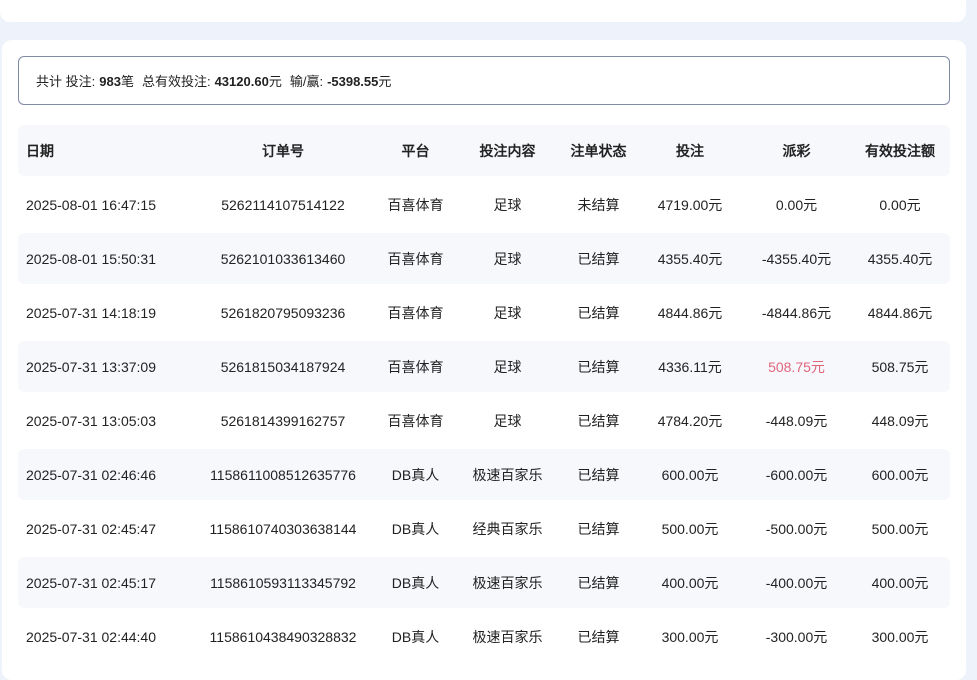  Describe the element at coordinates (104, 474) in the screenshot. I see `cell-date: 2025-07-31 02:46:46` at that location.